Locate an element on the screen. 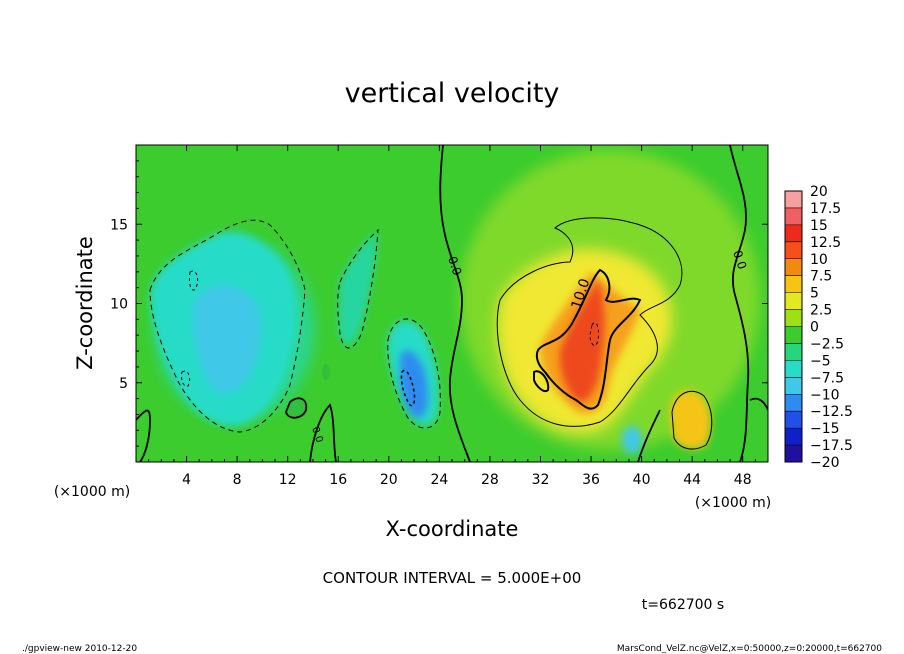 Image resolution: width=904 pixels, height=654 pixels. field-patch-a is located at coordinates (298, 408).